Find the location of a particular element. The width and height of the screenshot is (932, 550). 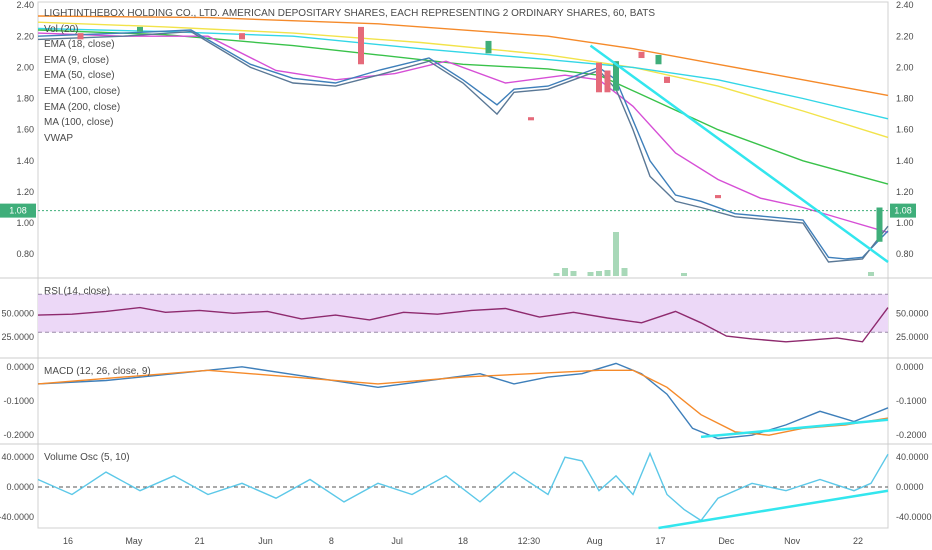

y-tick-label-left: 0.80 is located at coordinates (25, 254).